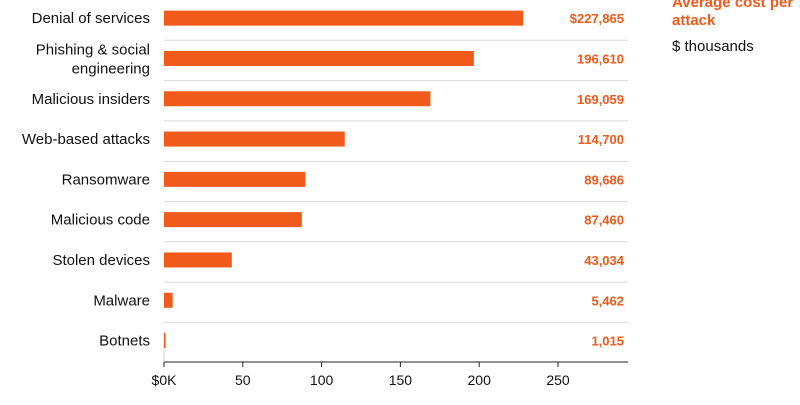 The width and height of the screenshot is (800, 405). I want to click on value-label: 43,034, so click(604, 260).